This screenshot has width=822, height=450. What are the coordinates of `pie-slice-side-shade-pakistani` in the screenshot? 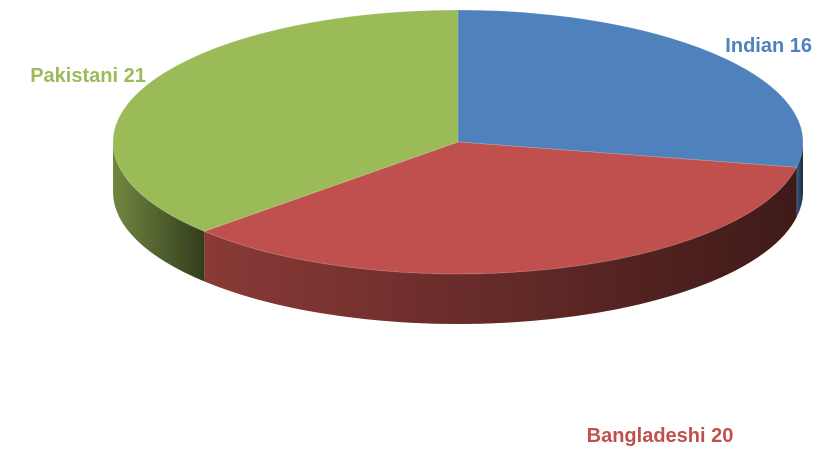 It's located at (159, 212).